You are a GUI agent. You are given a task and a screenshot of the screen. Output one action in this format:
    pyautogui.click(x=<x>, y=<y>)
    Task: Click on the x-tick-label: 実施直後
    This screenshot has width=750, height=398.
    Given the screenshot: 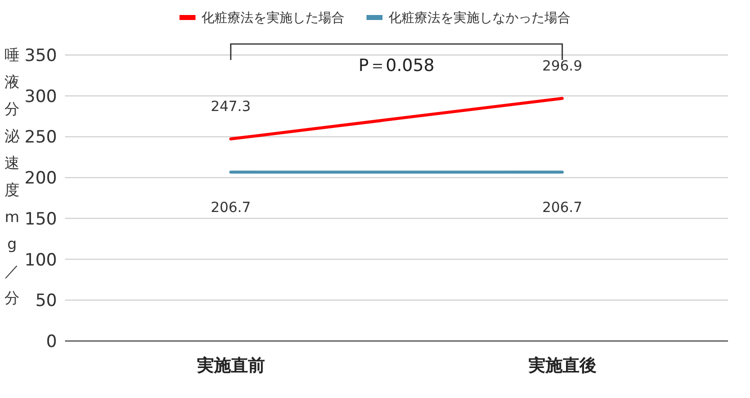 What is the action you would take?
    pyautogui.click(x=561, y=366)
    